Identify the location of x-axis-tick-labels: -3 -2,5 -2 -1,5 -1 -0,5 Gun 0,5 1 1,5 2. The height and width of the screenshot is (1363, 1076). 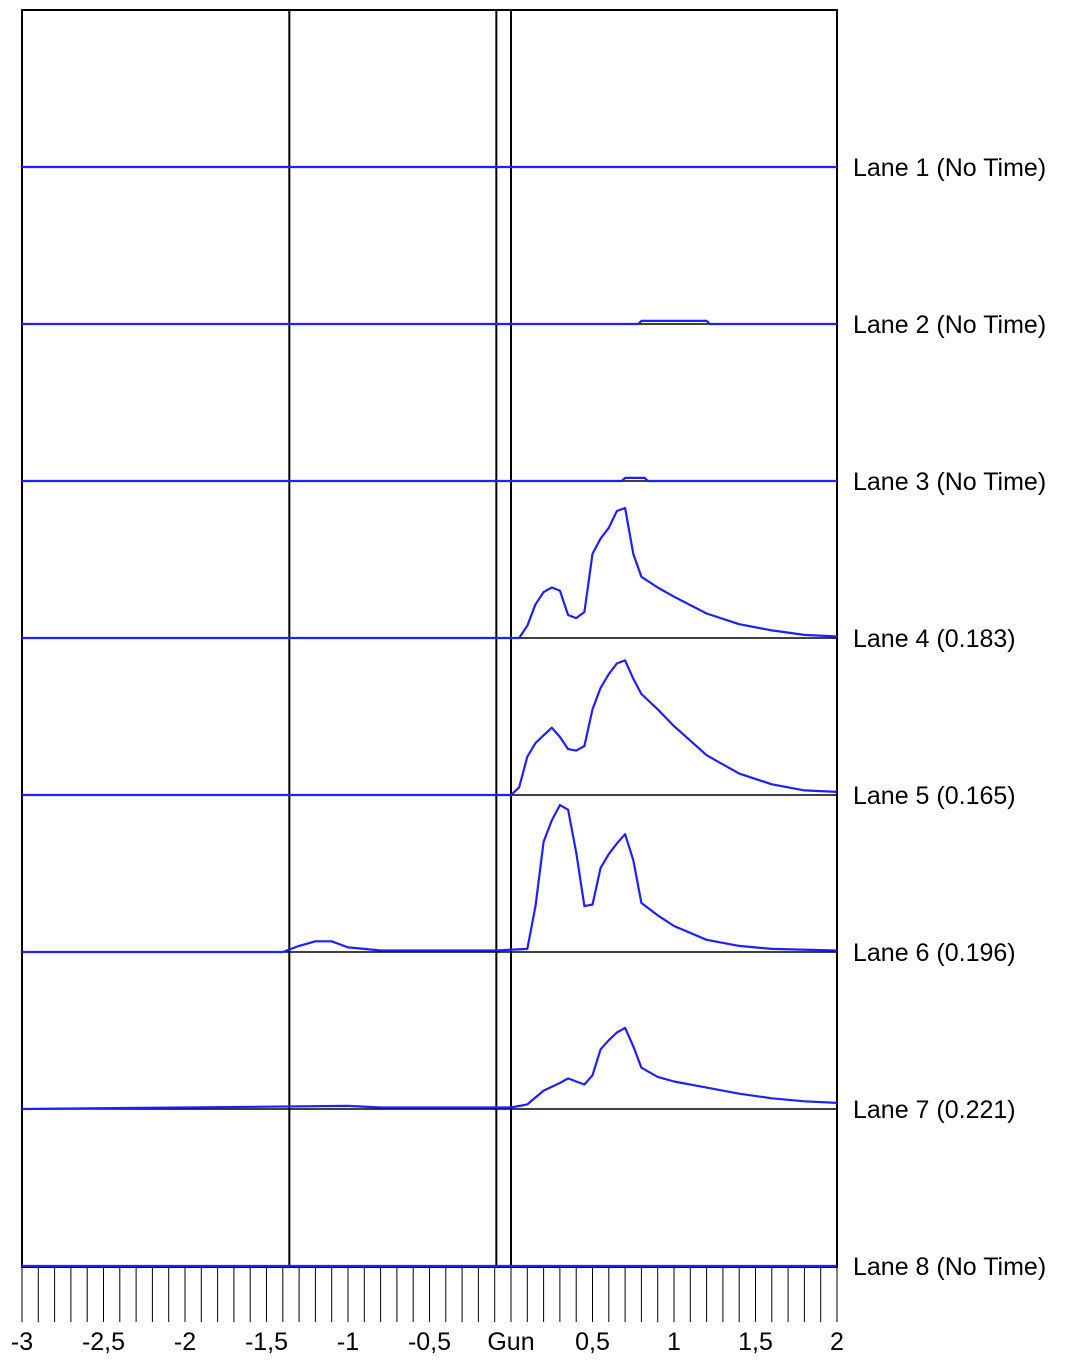
(427, 1342).